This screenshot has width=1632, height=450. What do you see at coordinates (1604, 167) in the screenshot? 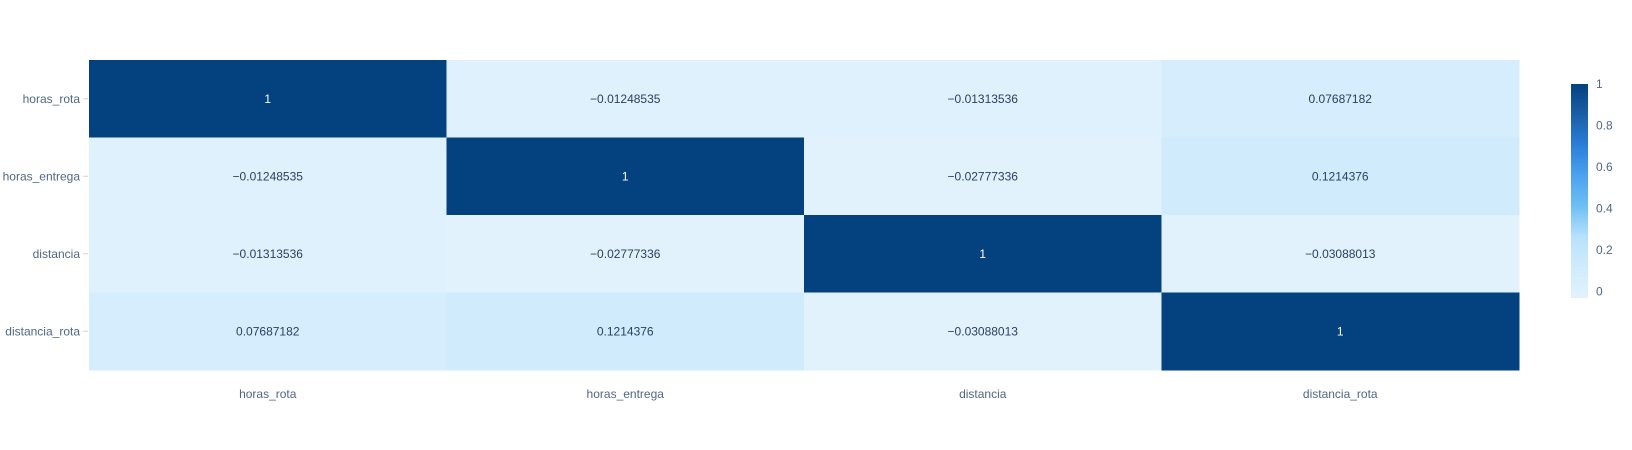
I see `colorbar-tick-label: 0.6` at bounding box center [1604, 167].